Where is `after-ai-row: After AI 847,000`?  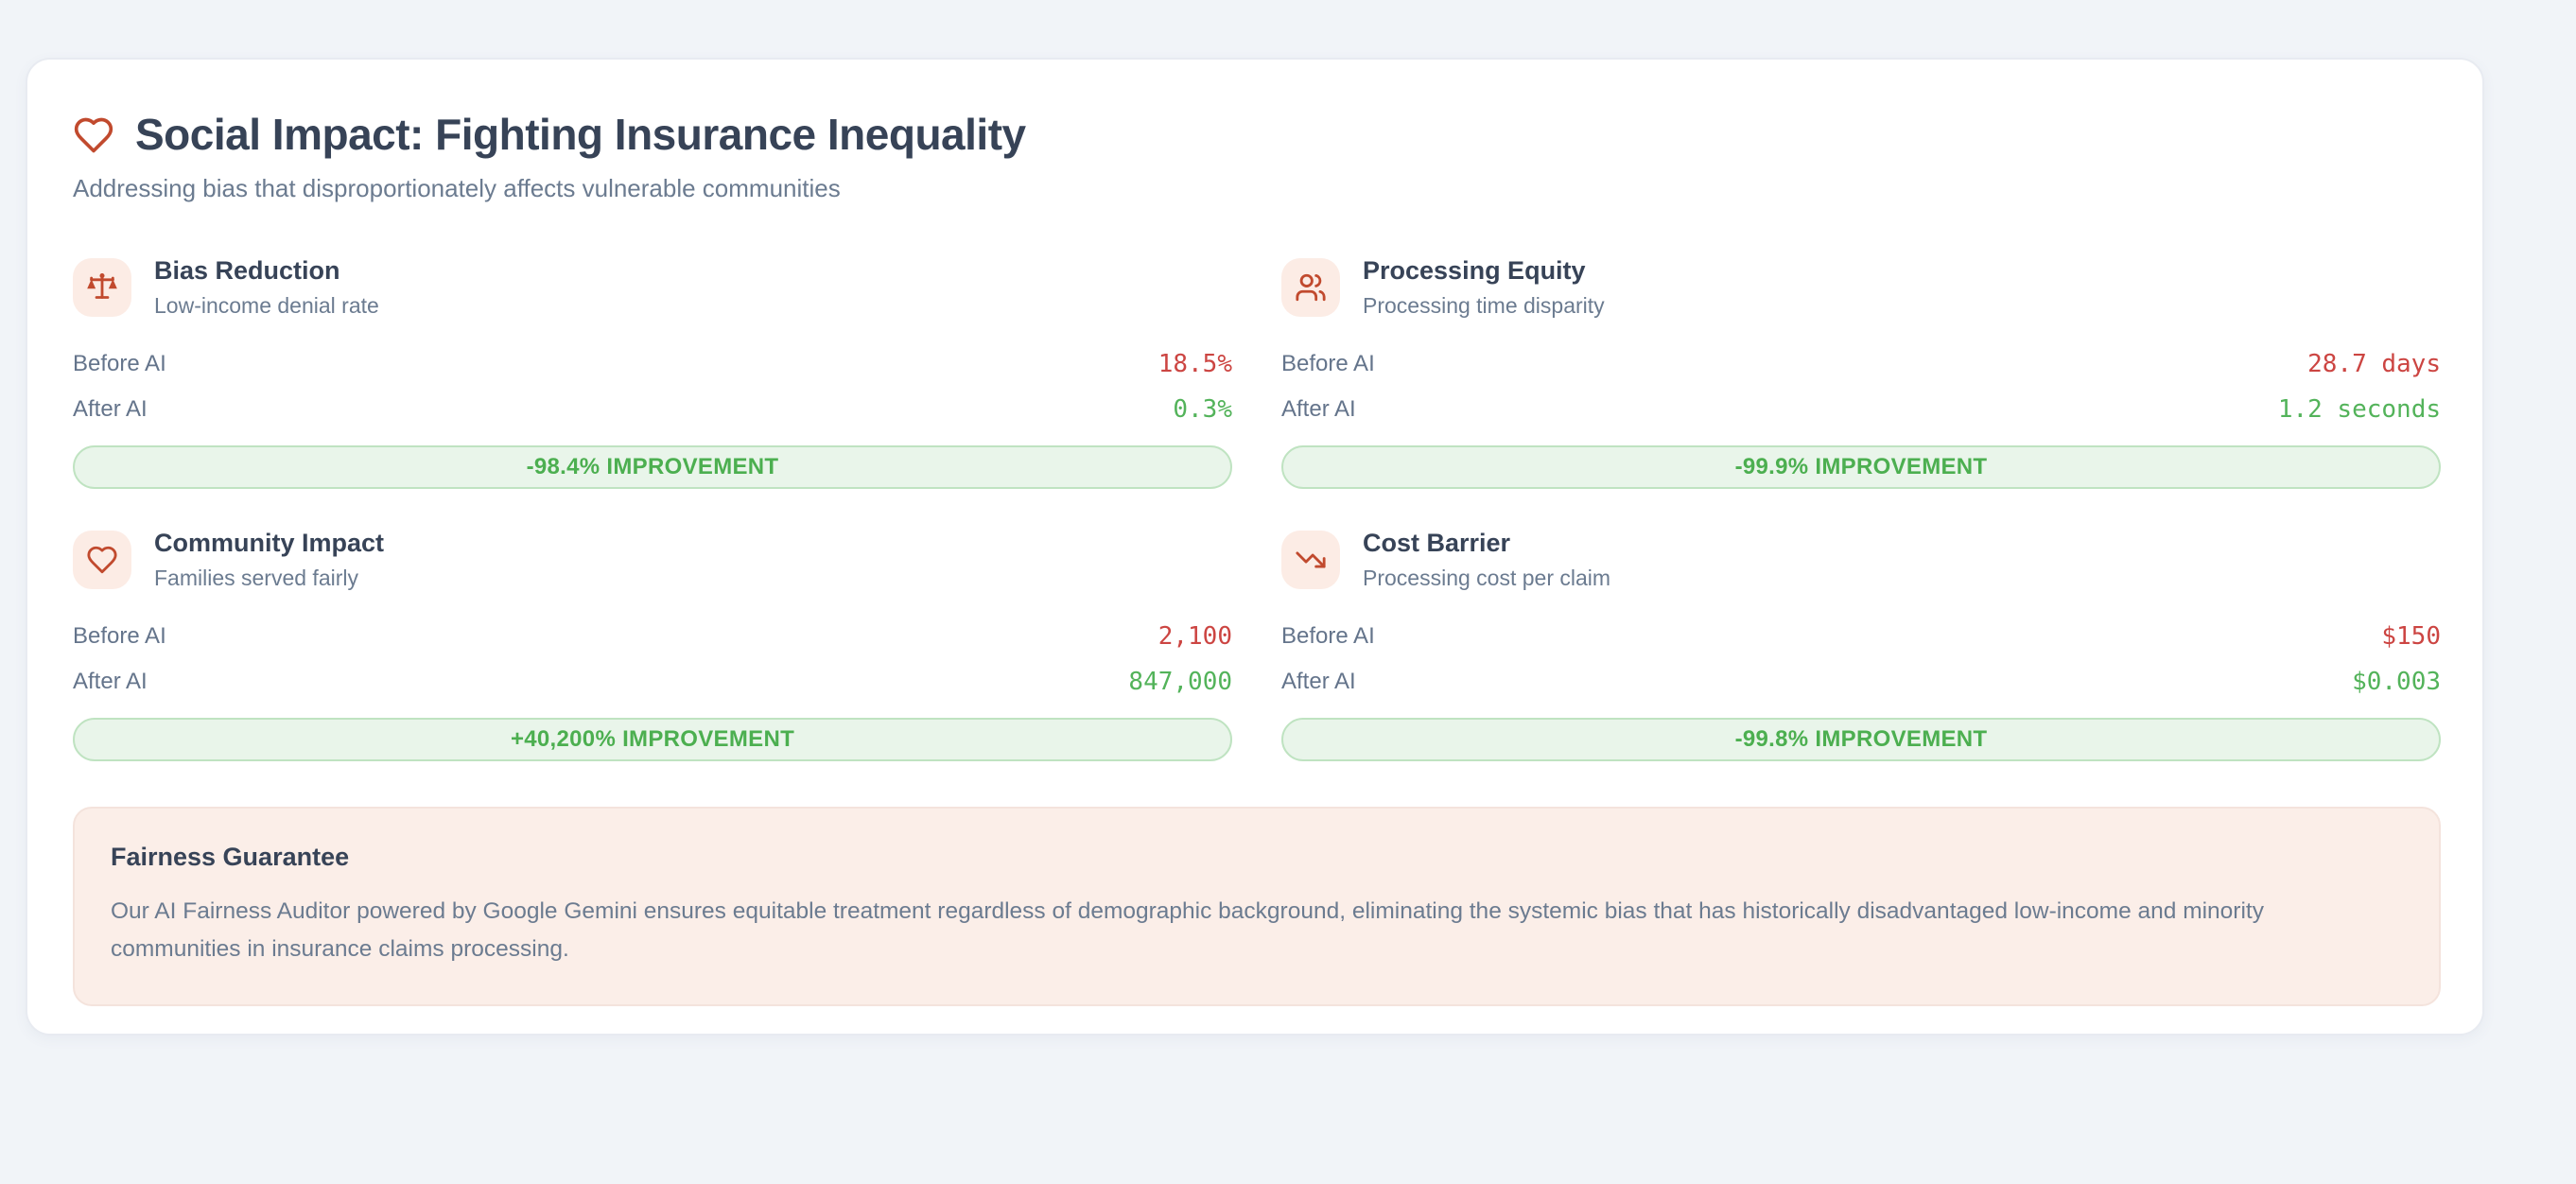
after-ai-row: After AI 847,000 is located at coordinates (652, 682).